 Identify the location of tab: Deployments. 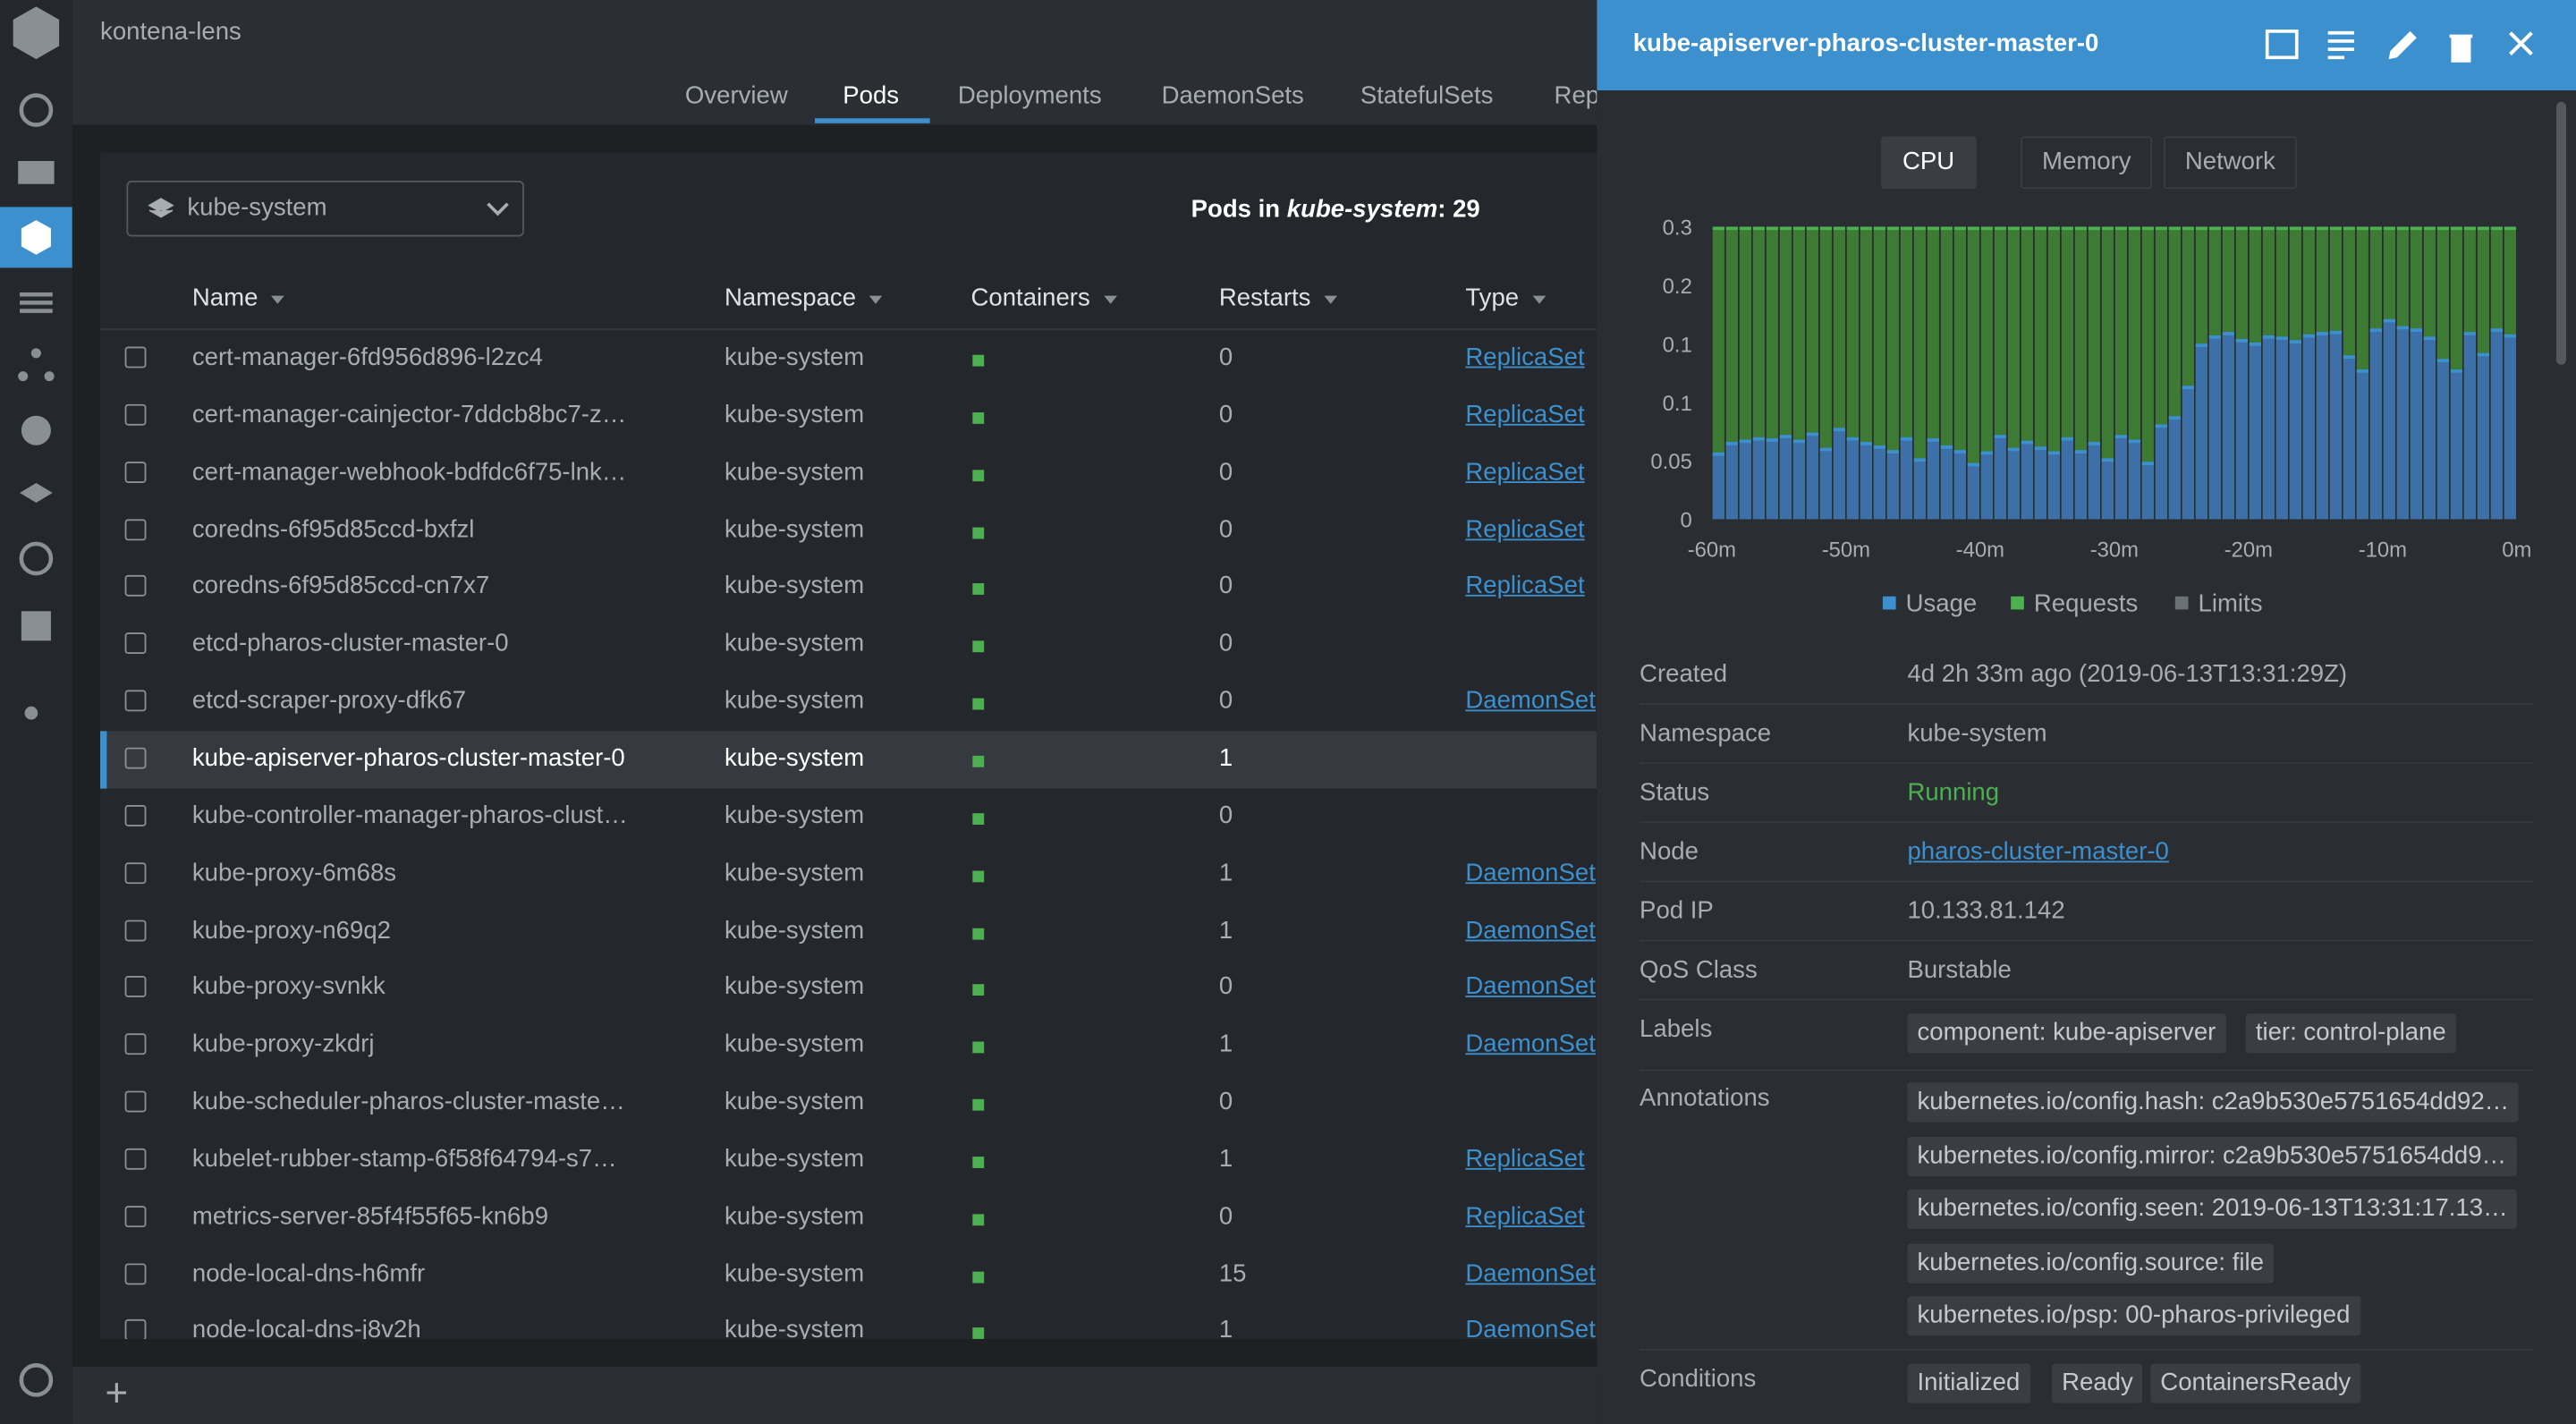
(1029, 96).